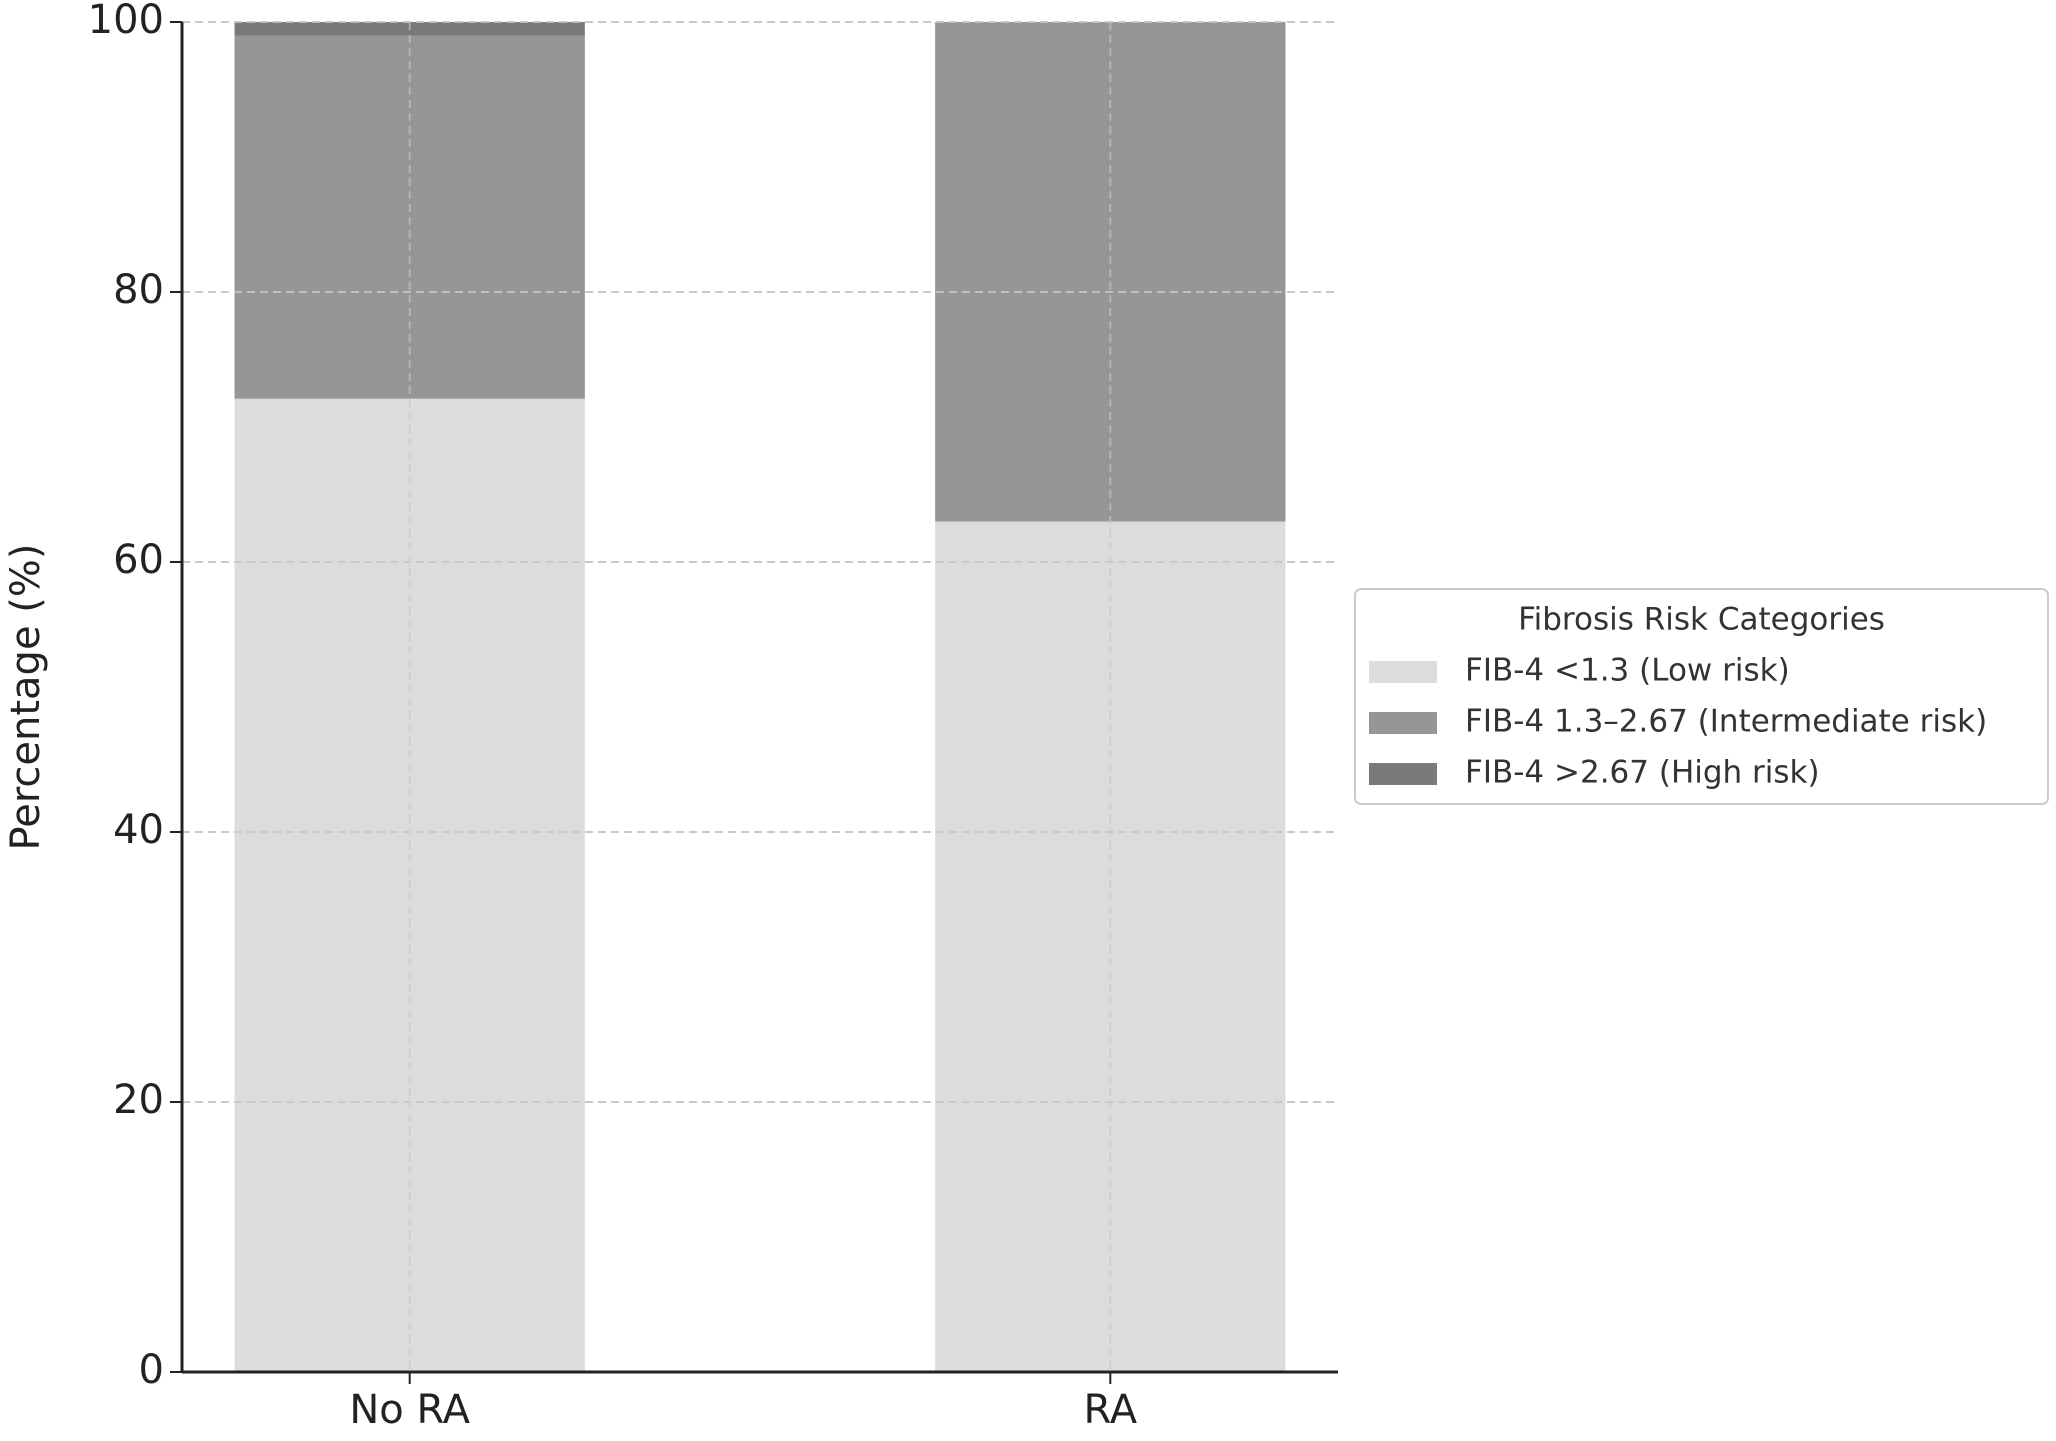  What do you see at coordinates (138, 290) in the screenshot?
I see `y-tick-label: 80` at bounding box center [138, 290].